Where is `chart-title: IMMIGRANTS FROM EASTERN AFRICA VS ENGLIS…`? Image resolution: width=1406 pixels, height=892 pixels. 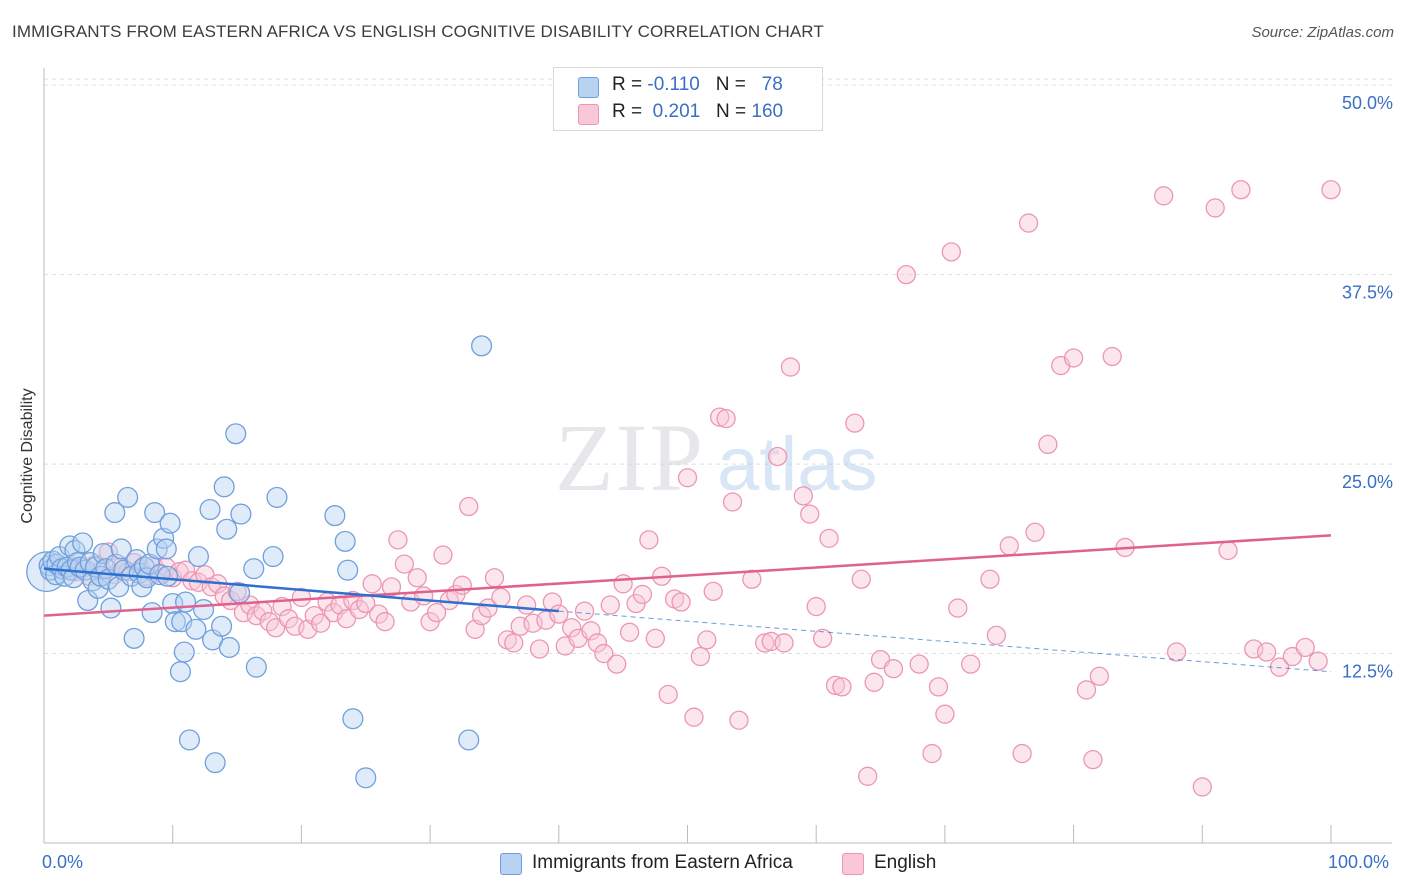 chart-title: IMMIGRANTS FROM EASTERN AFRICA VS ENGLIS… is located at coordinates (418, 31).